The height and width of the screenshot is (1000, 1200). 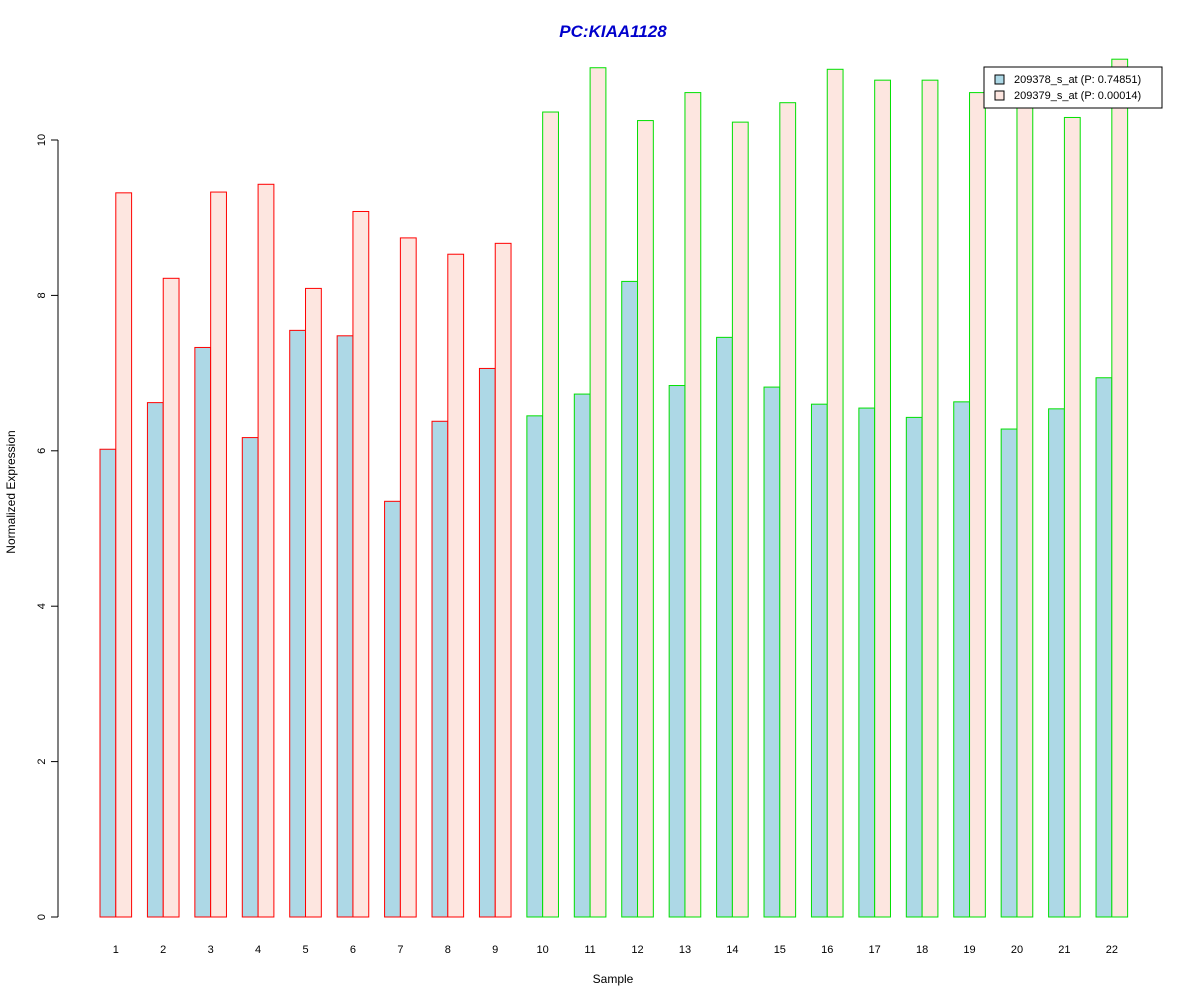 I want to click on x-tick-label: 13, so click(x=685, y=950).